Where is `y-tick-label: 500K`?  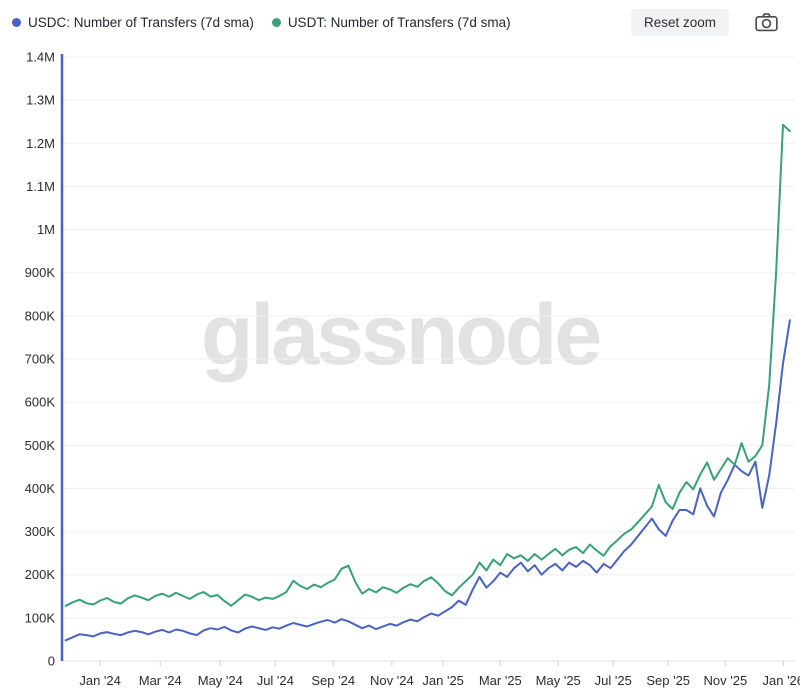 y-tick-label: 500K is located at coordinates (40, 445).